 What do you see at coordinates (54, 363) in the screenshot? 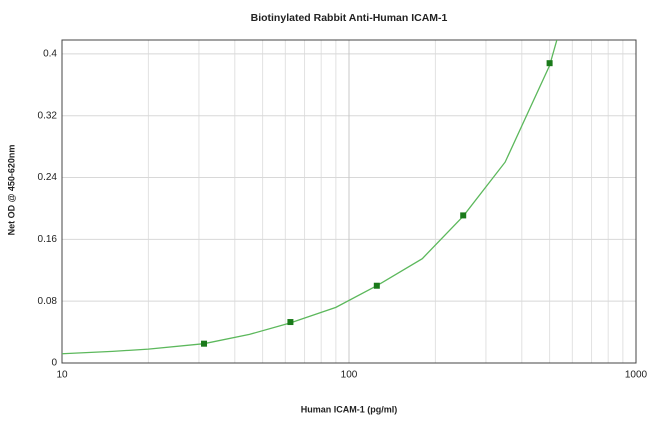
I see `y-tick-label: 0` at bounding box center [54, 363].